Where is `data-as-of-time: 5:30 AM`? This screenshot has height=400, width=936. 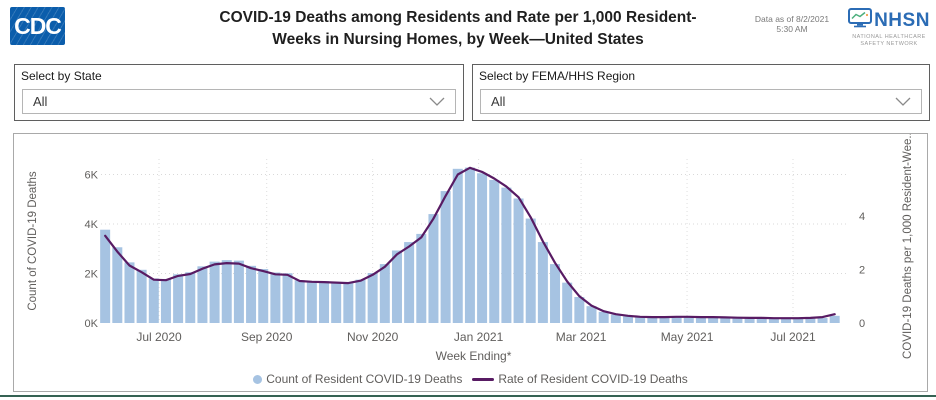 data-as-of-time: 5:30 AM is located at coordinates (792, 29).